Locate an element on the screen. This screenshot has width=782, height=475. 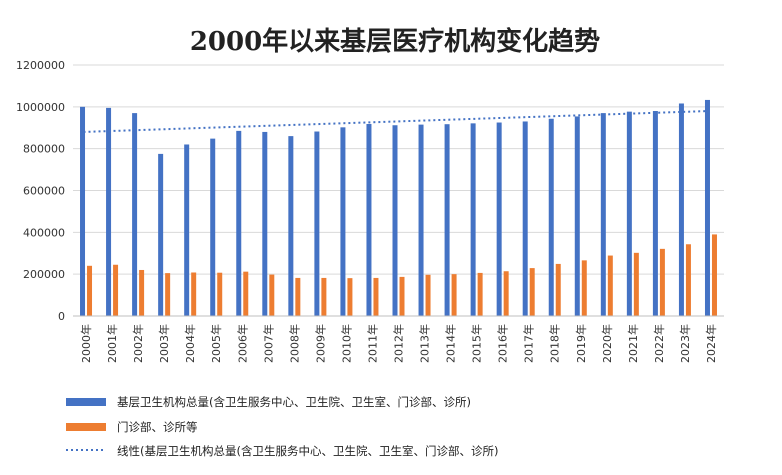
x-tick-label: 2001年 is located at coordinates (112, 343).